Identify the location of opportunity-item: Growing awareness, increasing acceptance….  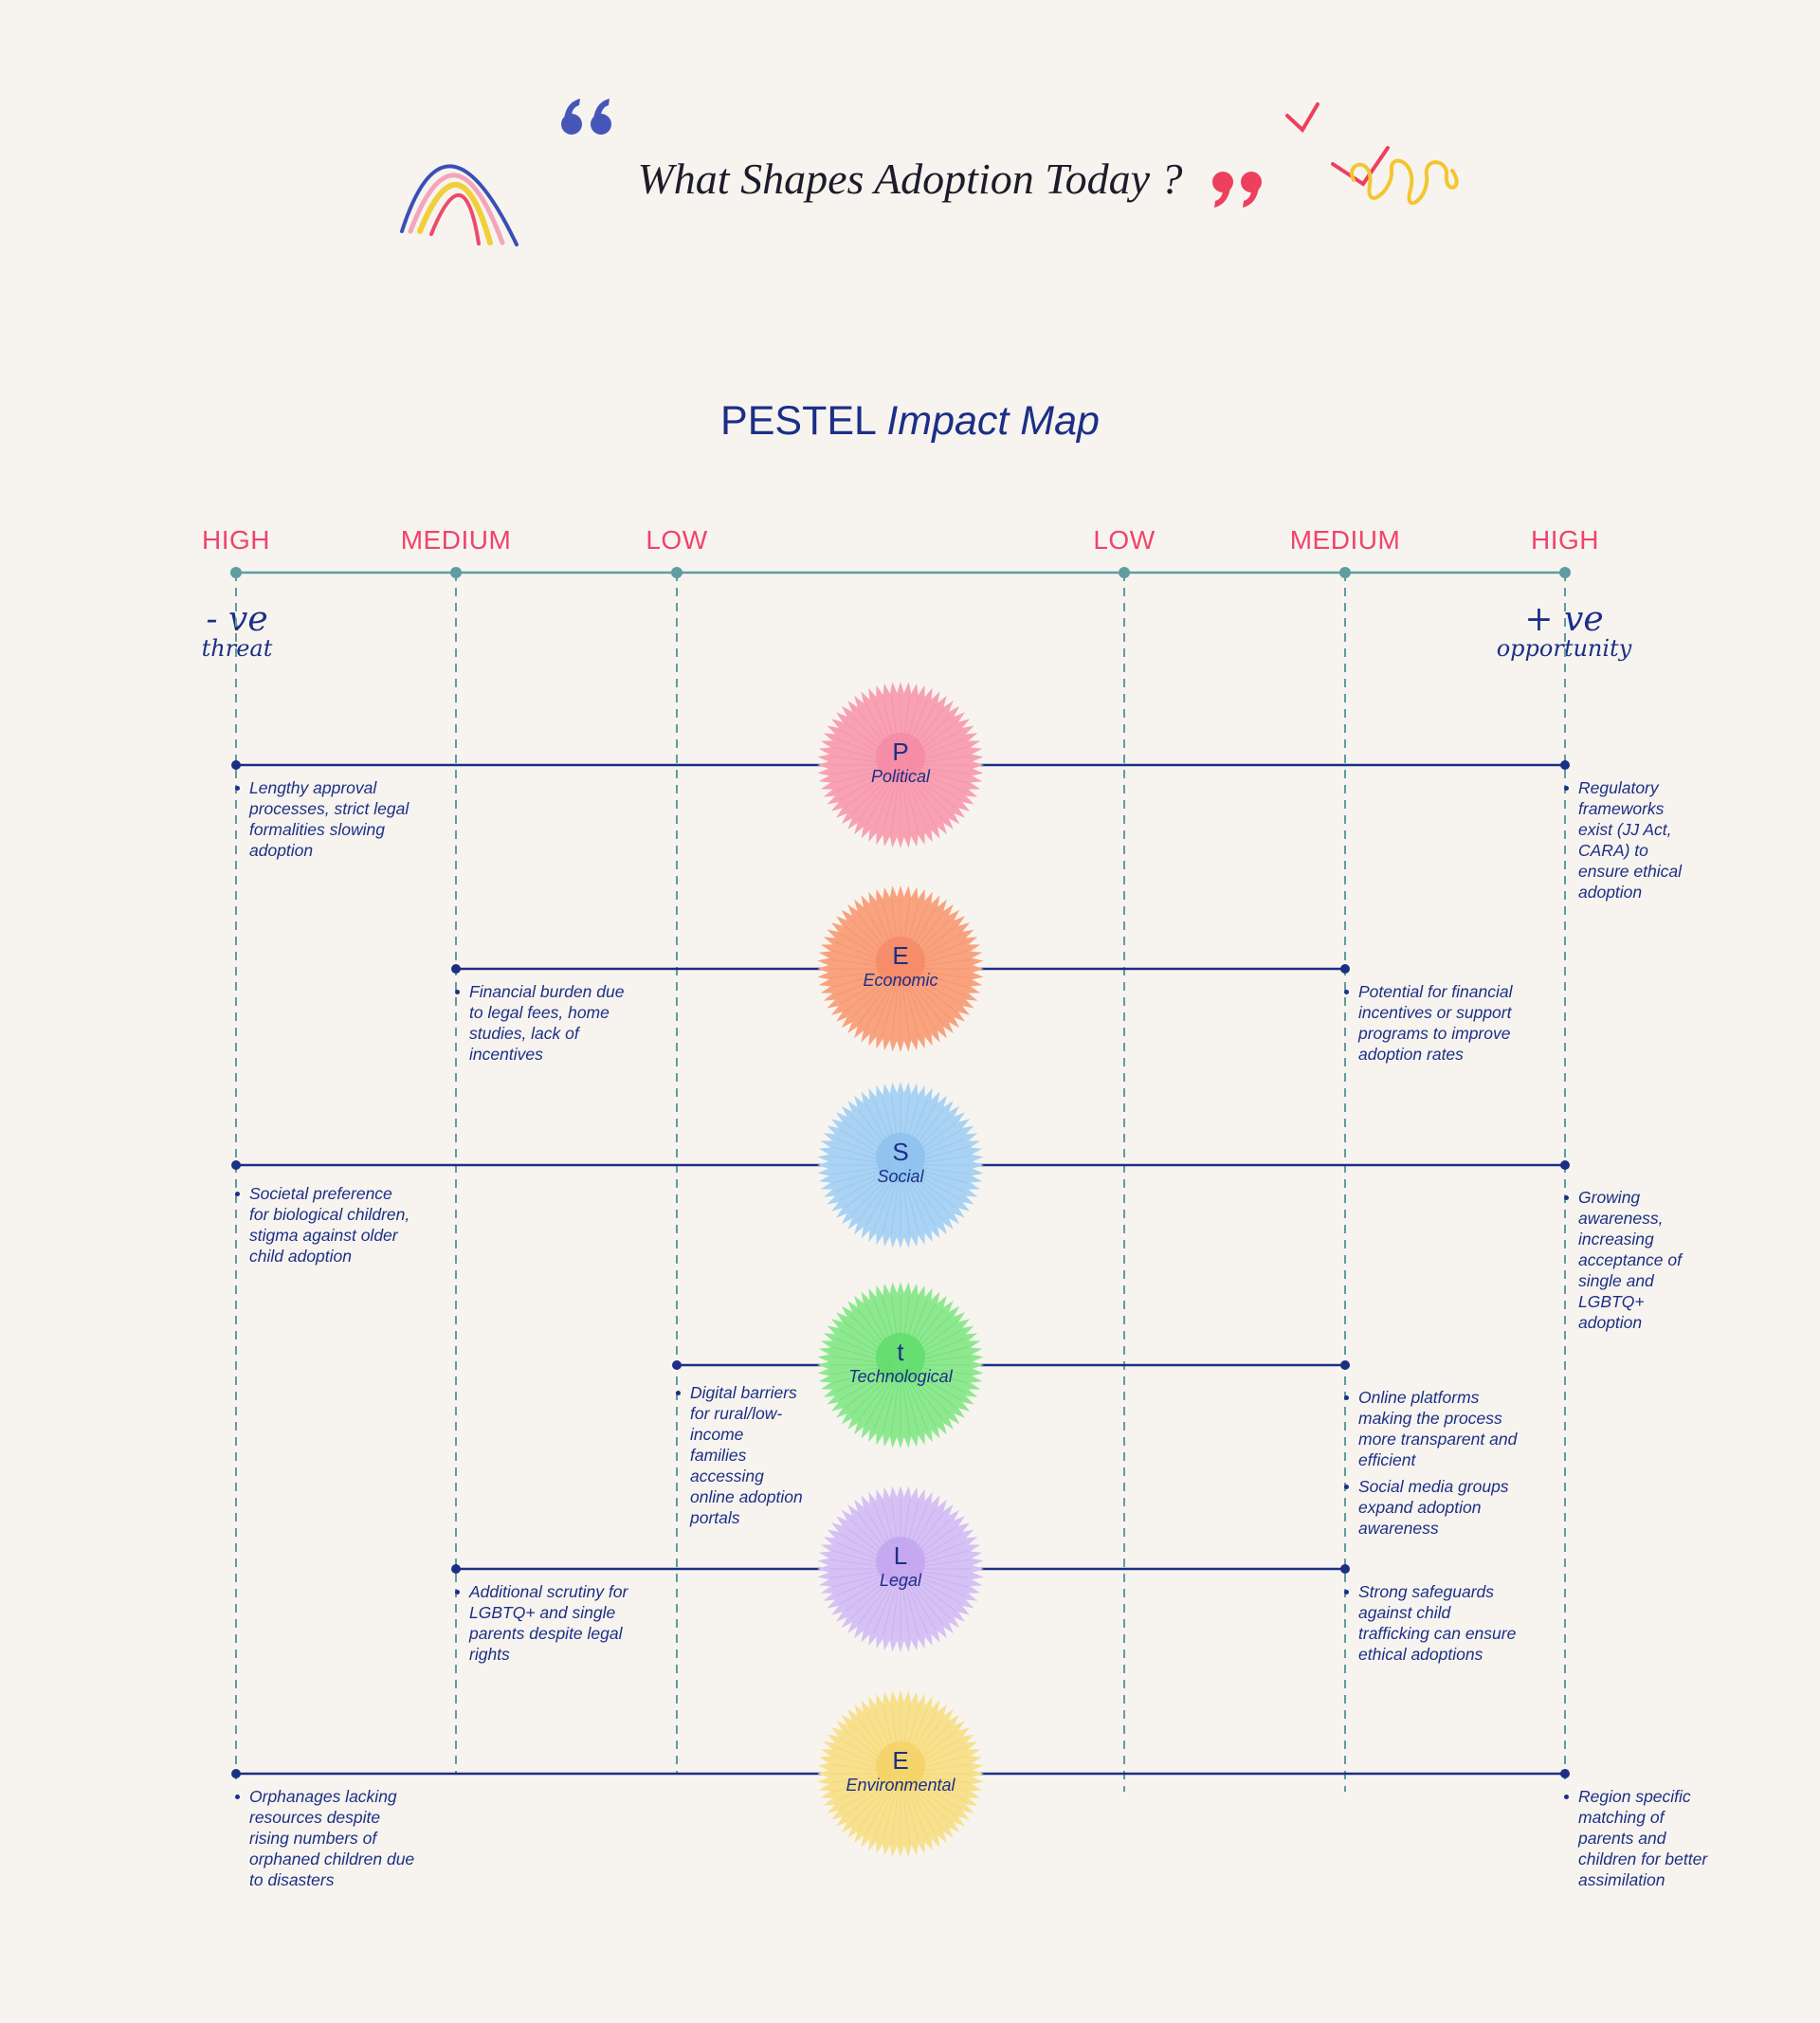
(1633, 1260).